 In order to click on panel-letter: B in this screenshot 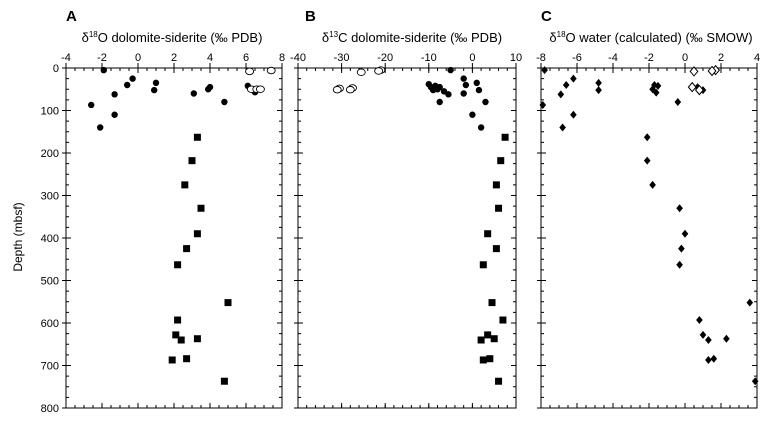, I will do `click(310, 16)`.